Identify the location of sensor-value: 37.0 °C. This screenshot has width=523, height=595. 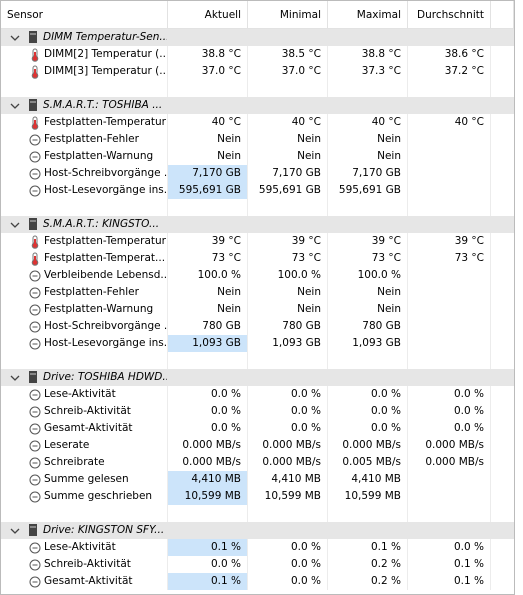
(221, 71).